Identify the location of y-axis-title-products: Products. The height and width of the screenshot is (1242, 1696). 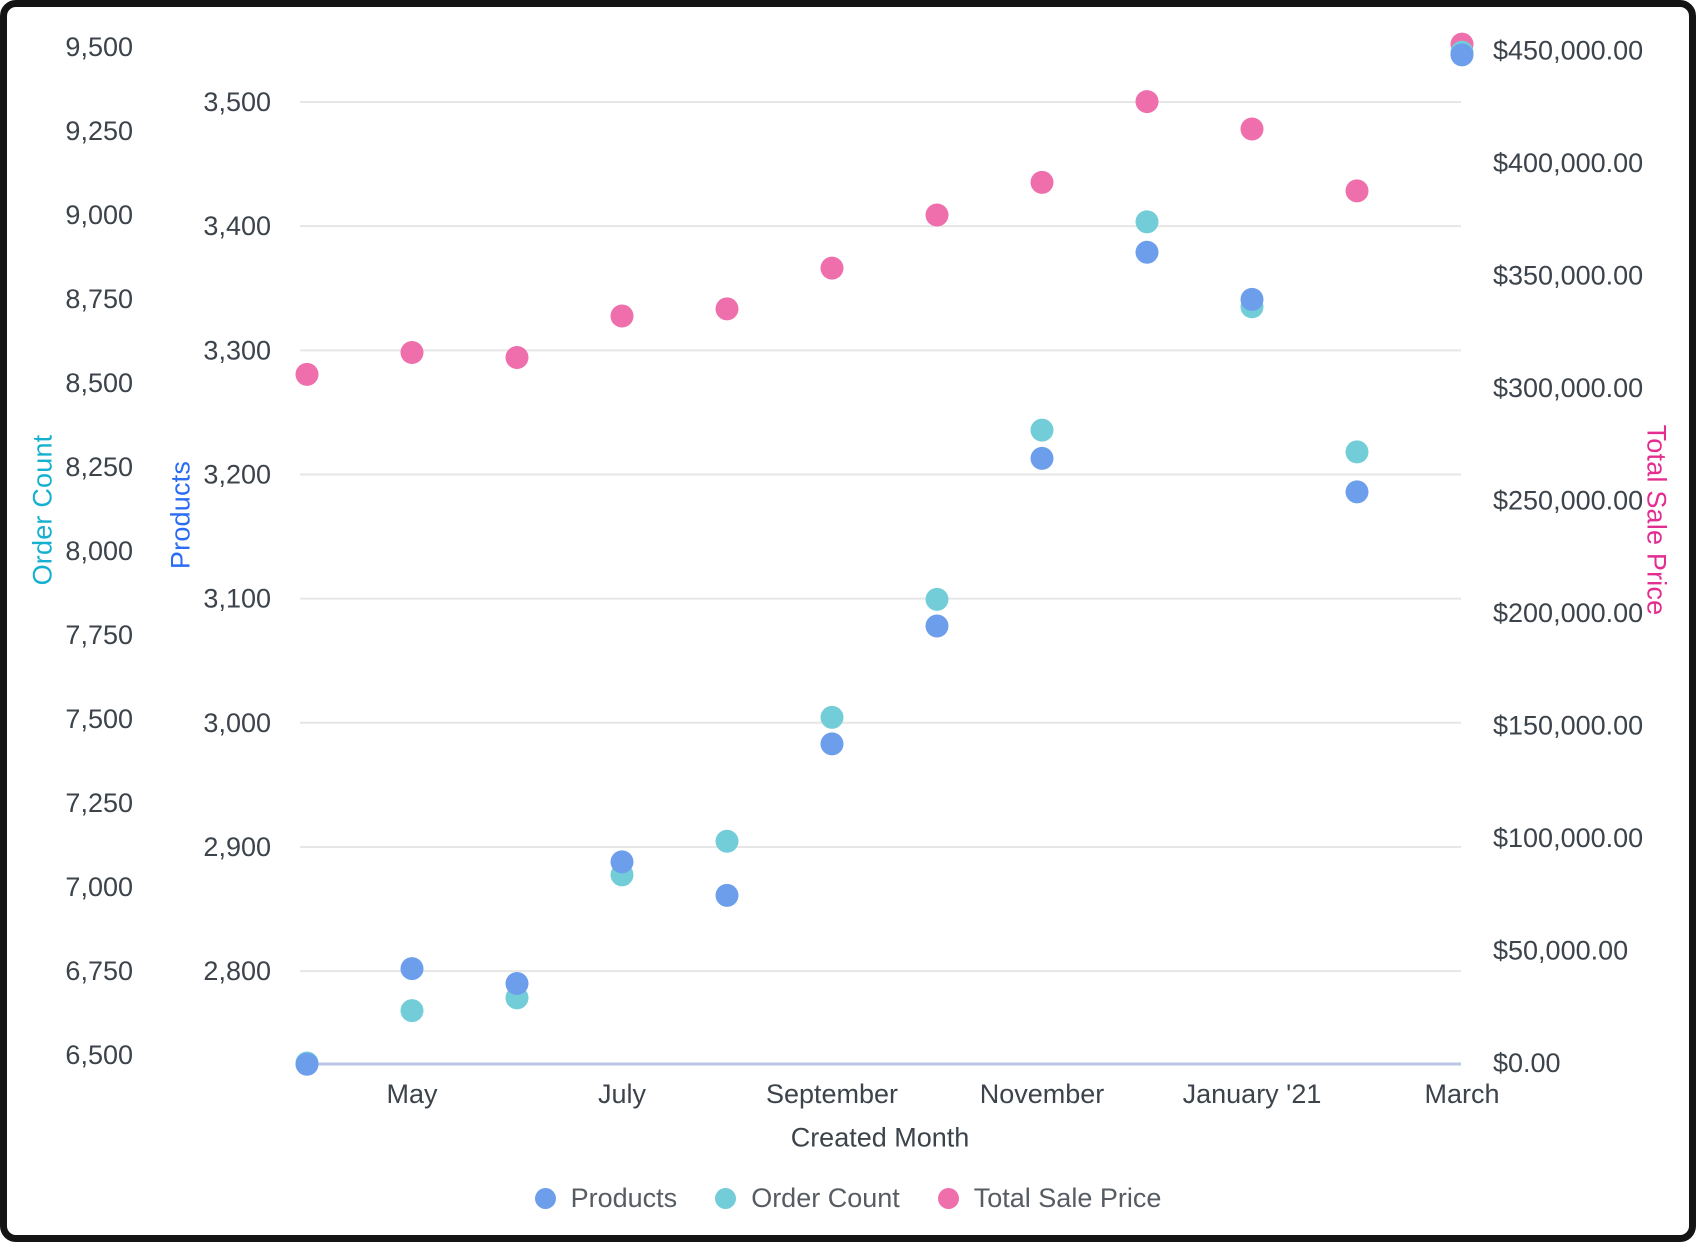
(180, 515).